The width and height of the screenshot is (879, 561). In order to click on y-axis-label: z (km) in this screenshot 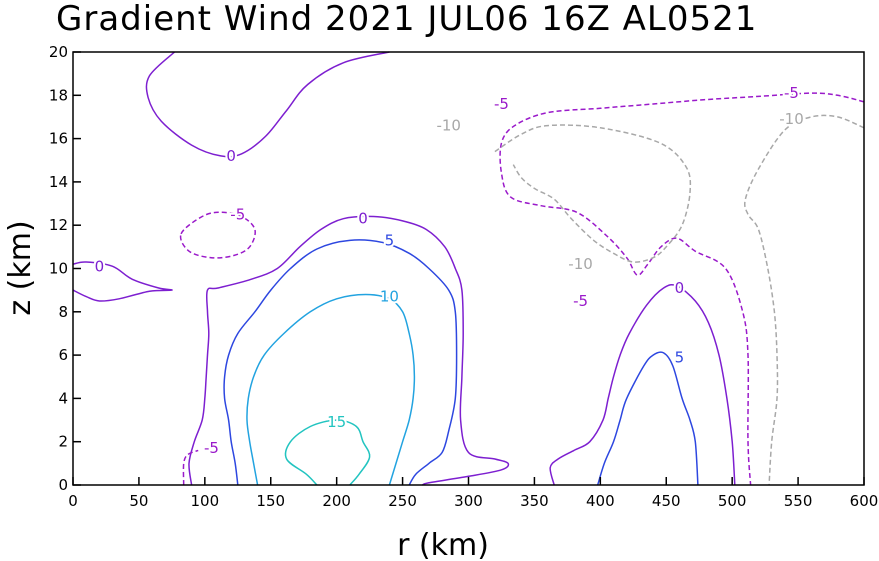, I will do `click(20, 267)`.